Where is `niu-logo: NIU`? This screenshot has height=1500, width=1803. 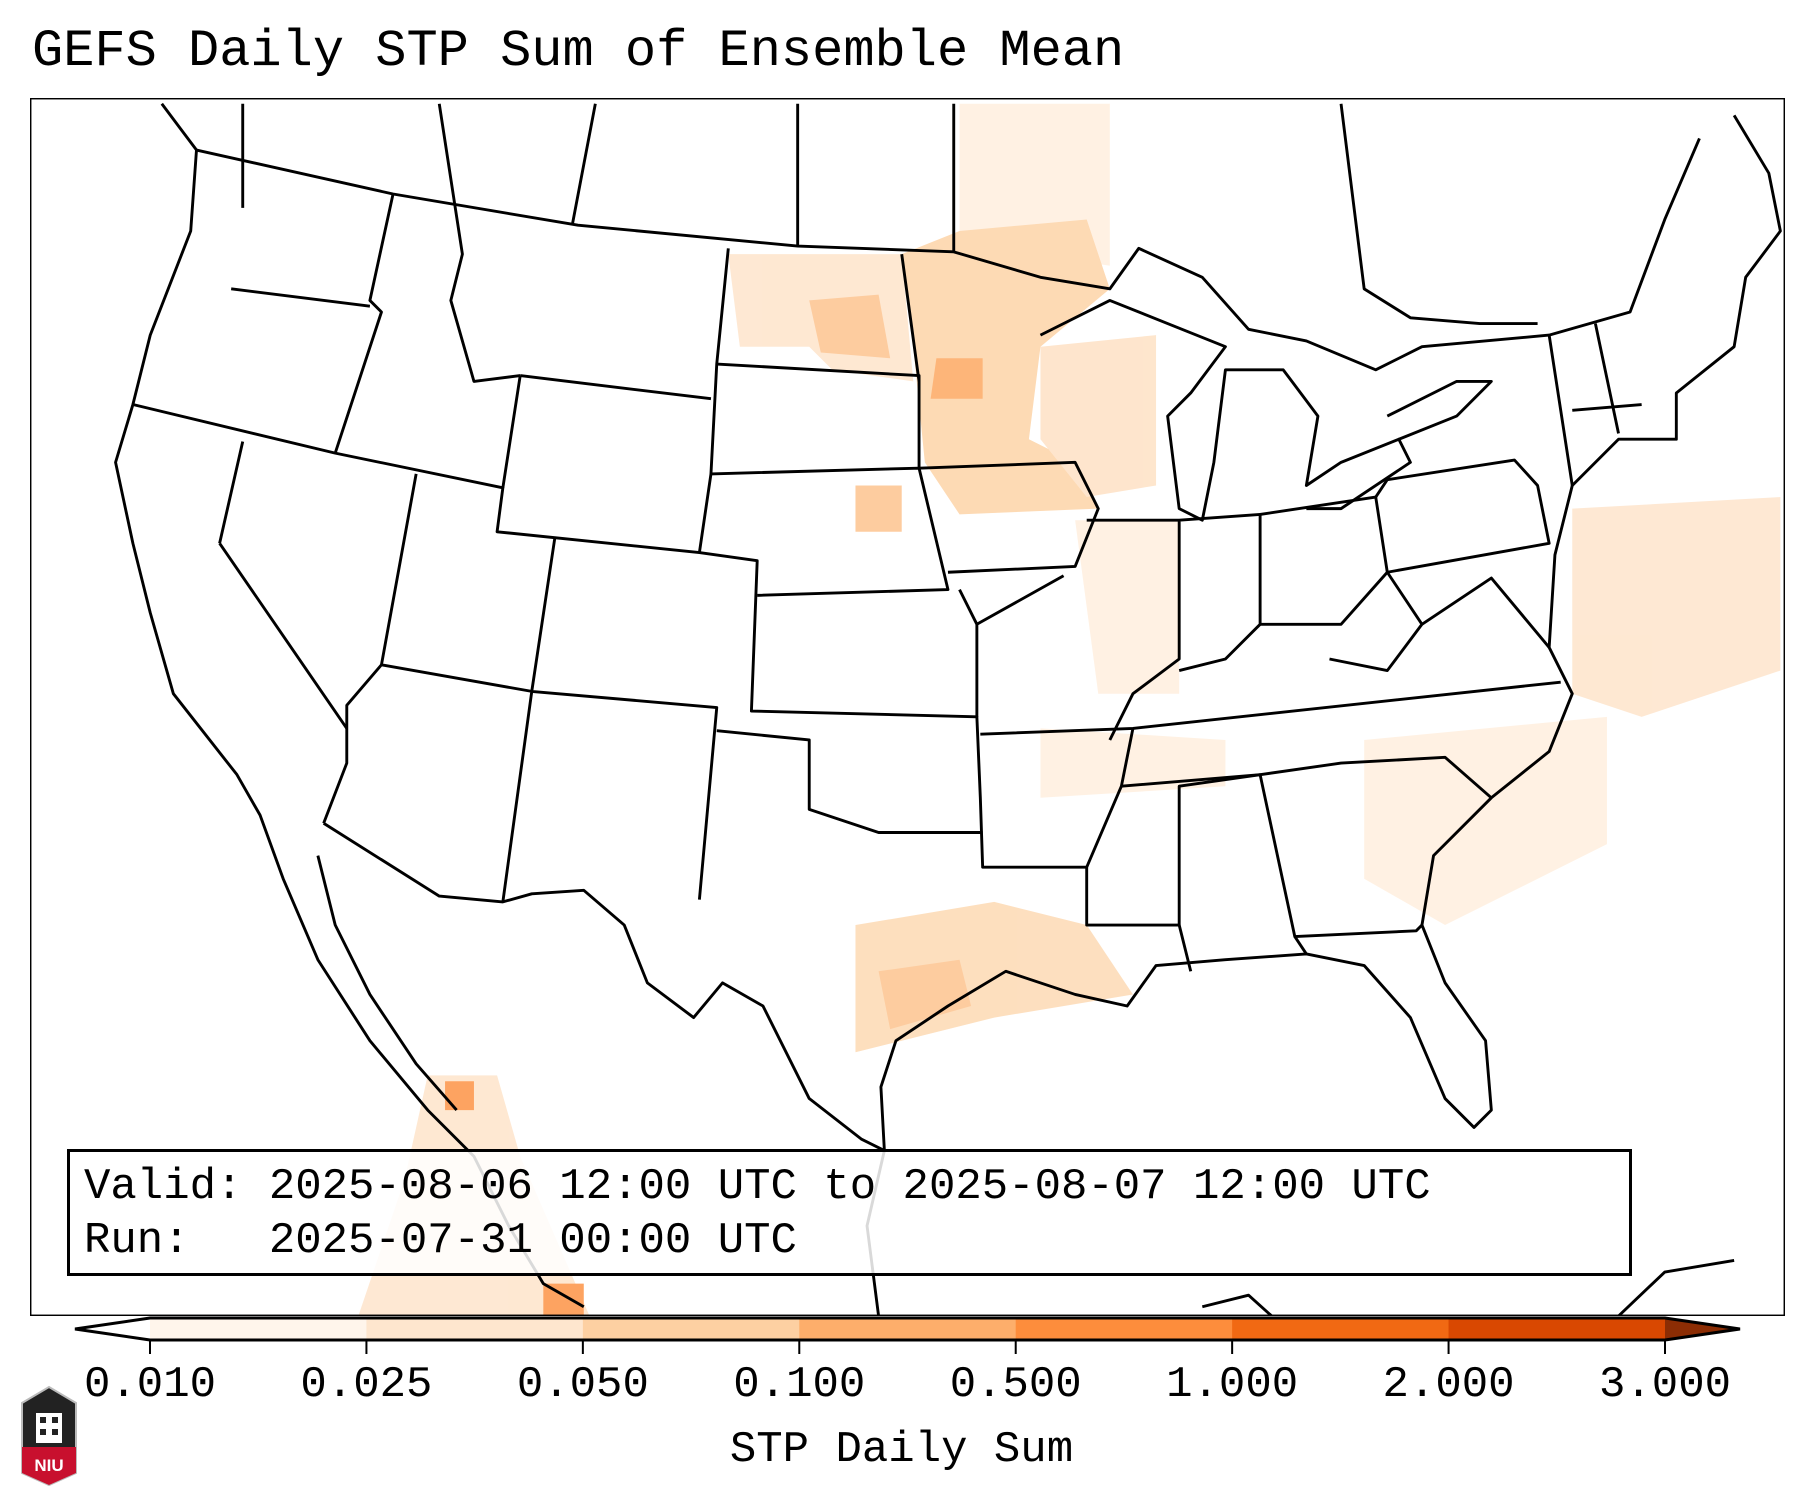 niu-logo: NIU is located at coordinates (49, 1436).